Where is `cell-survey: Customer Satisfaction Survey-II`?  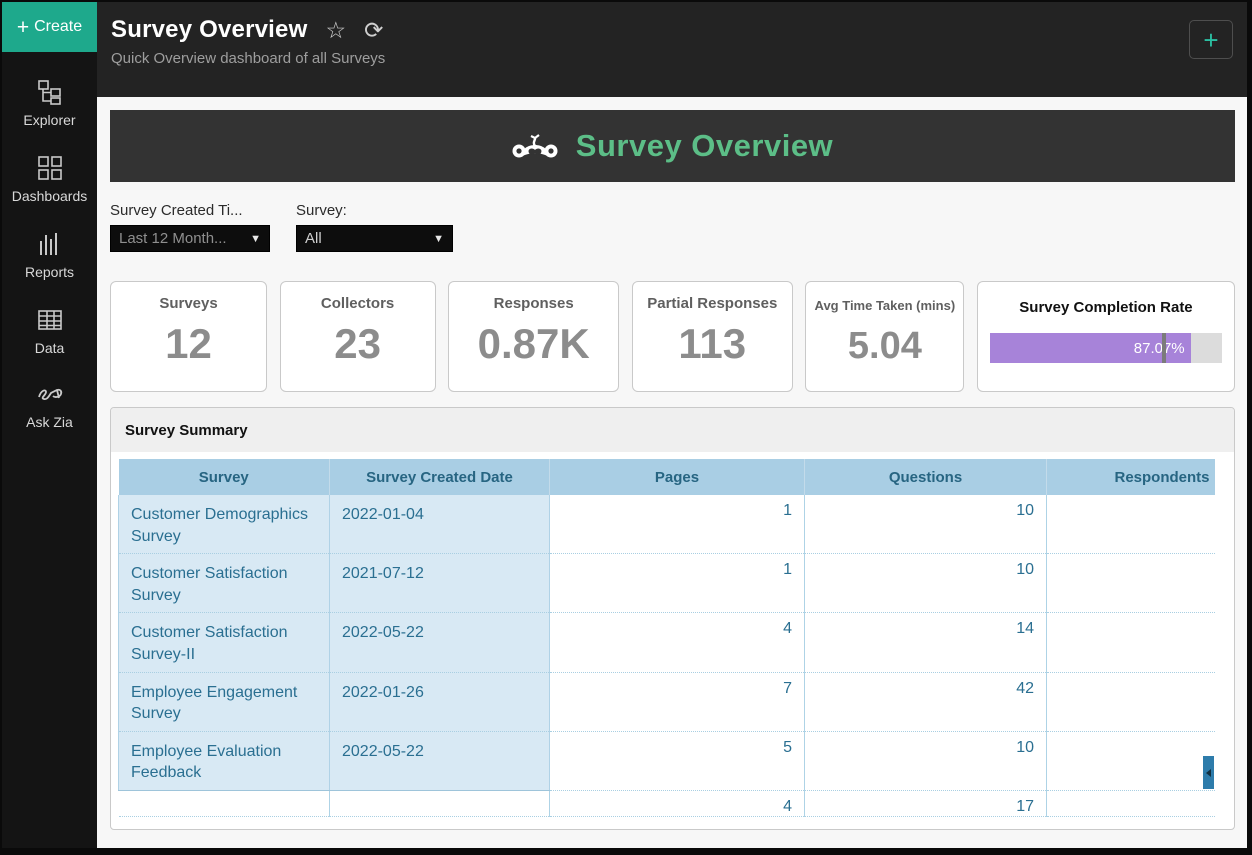
cell-survey: Customer Satisfaction Survey-II is located at coordinates (224, 642).